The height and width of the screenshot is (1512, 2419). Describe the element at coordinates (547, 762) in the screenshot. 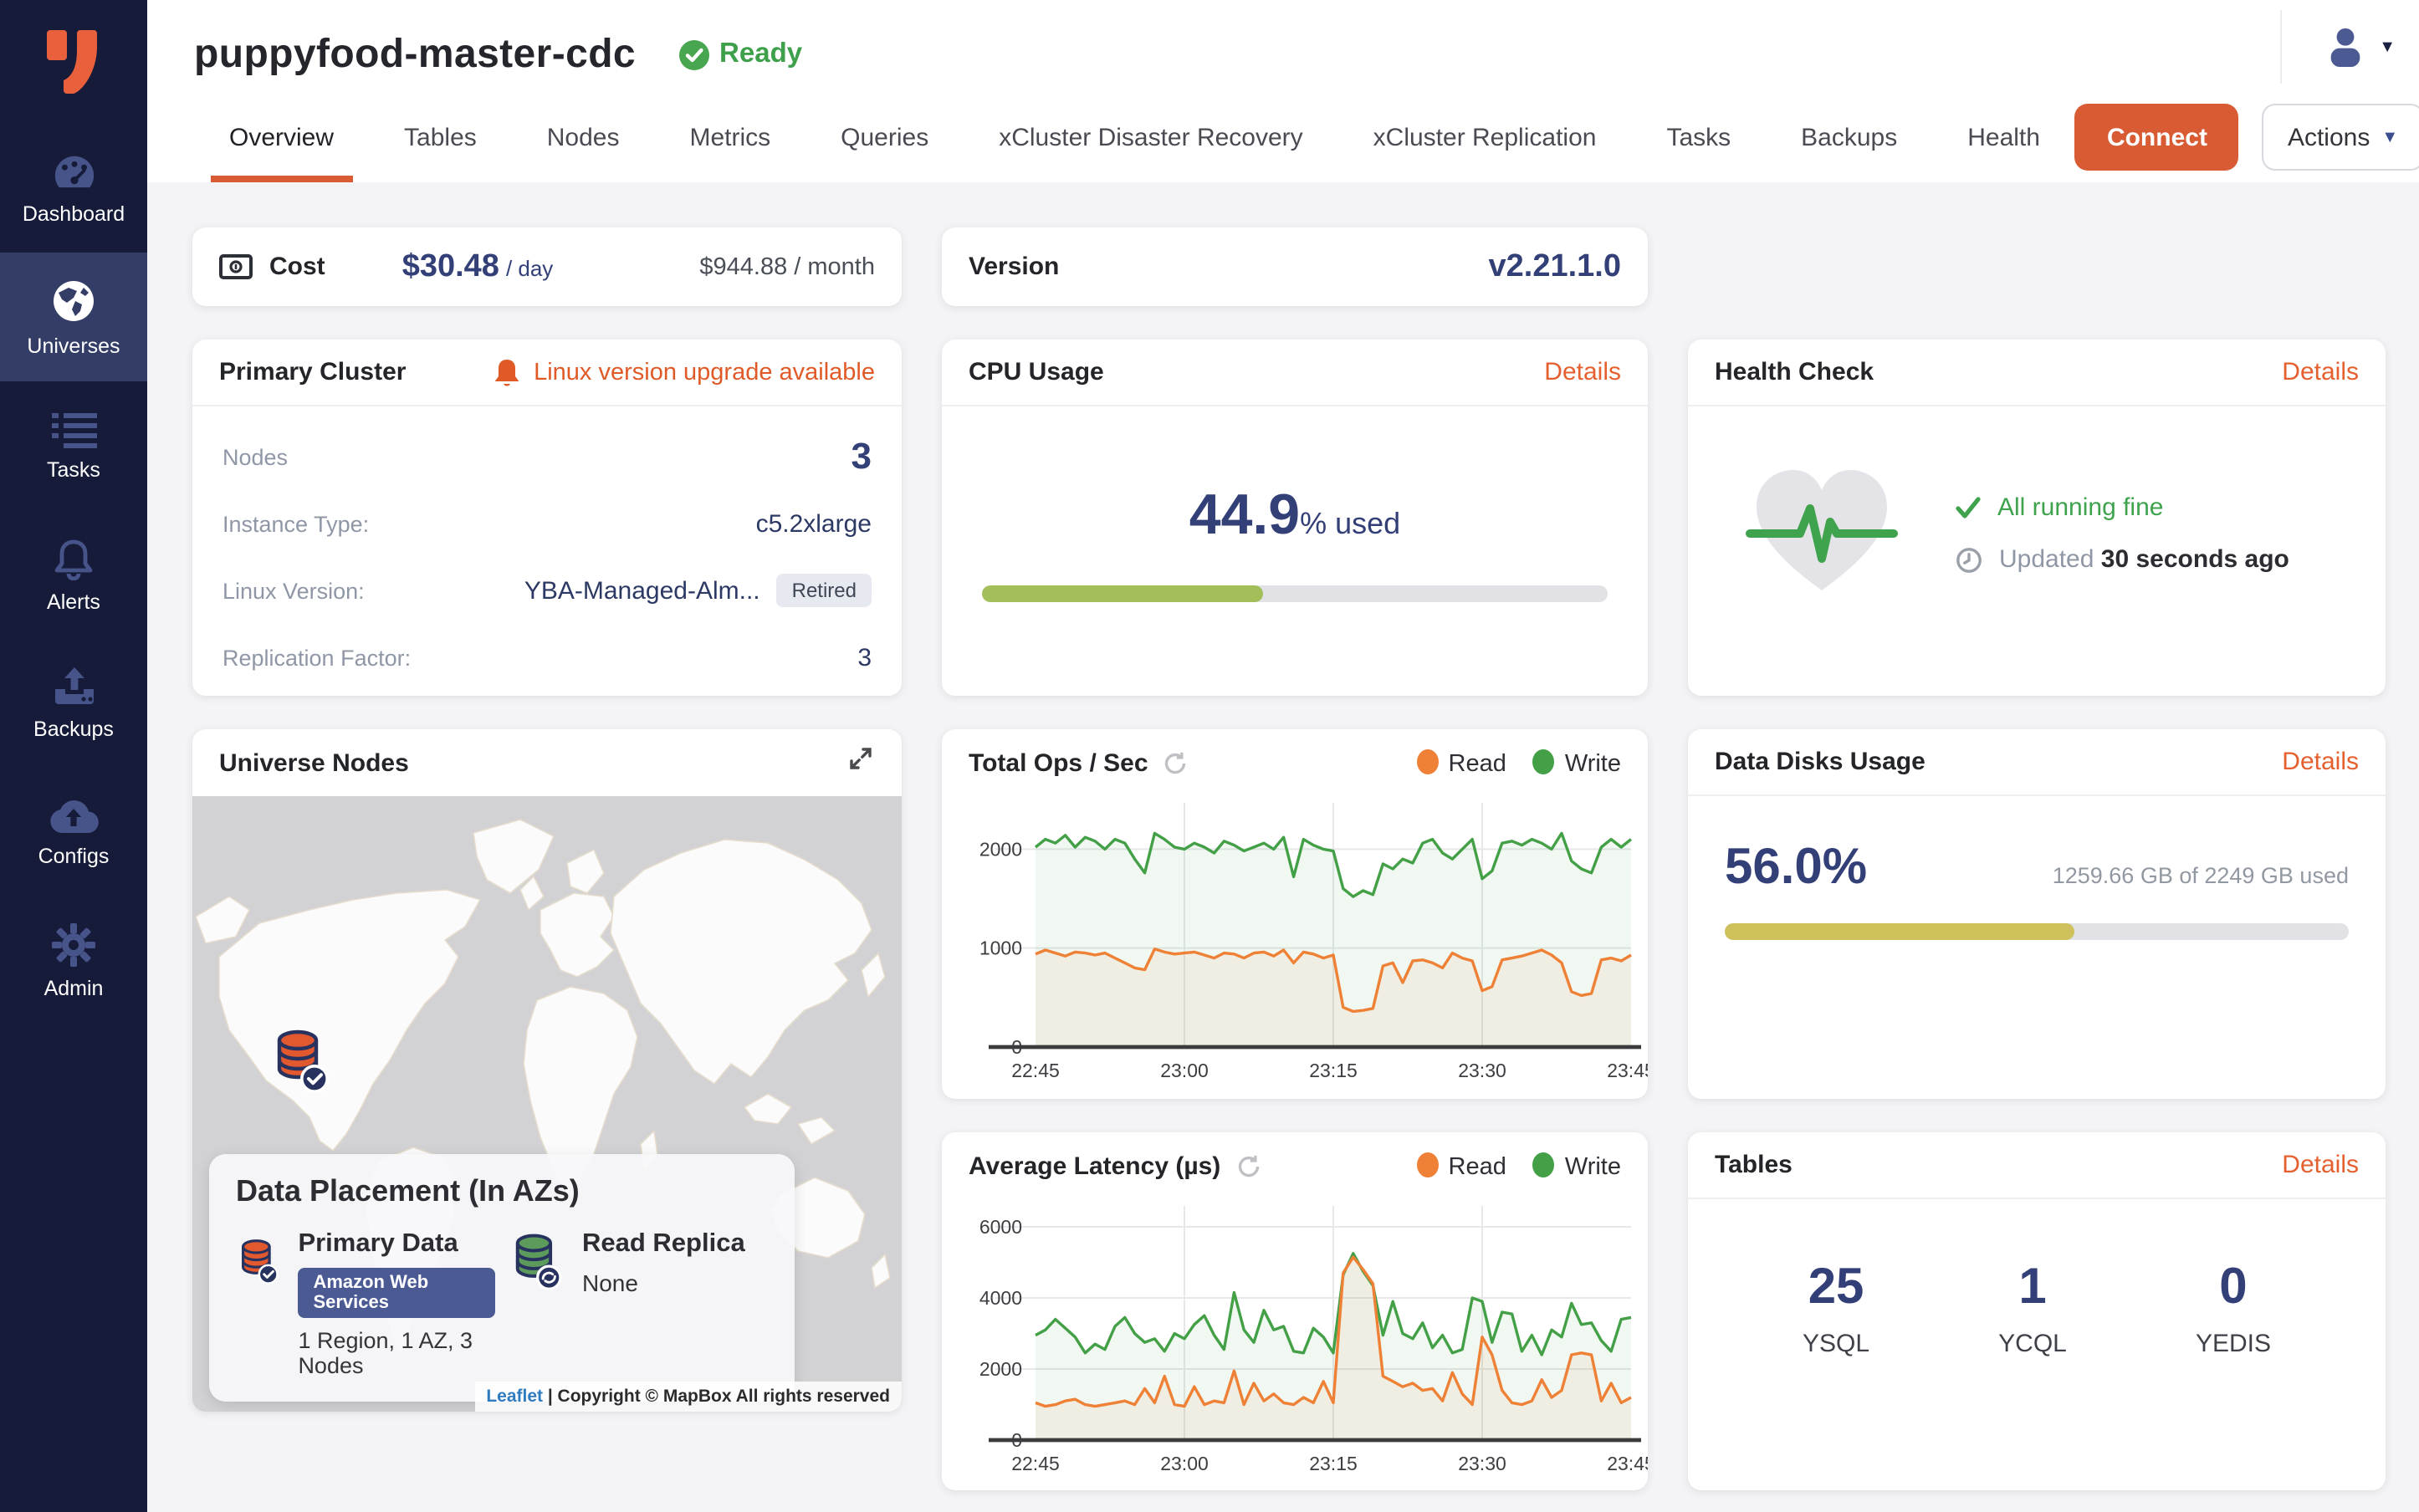

I see `universe-nodes-header: Universe Nodes` at that location.